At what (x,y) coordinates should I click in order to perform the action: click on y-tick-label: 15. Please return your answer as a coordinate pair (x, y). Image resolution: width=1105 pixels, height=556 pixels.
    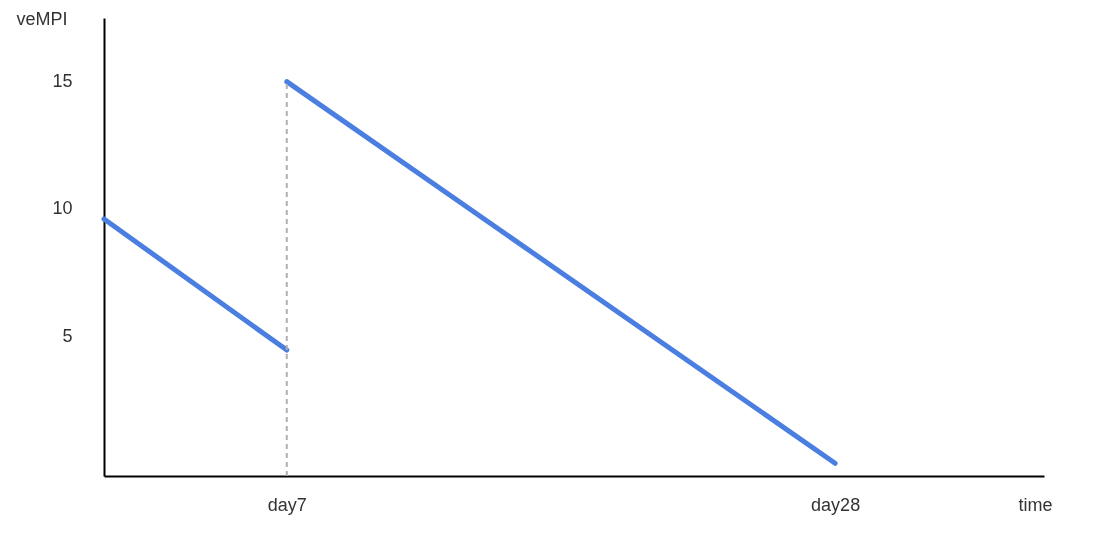
    Looking at the image, I should click on (62, 81).